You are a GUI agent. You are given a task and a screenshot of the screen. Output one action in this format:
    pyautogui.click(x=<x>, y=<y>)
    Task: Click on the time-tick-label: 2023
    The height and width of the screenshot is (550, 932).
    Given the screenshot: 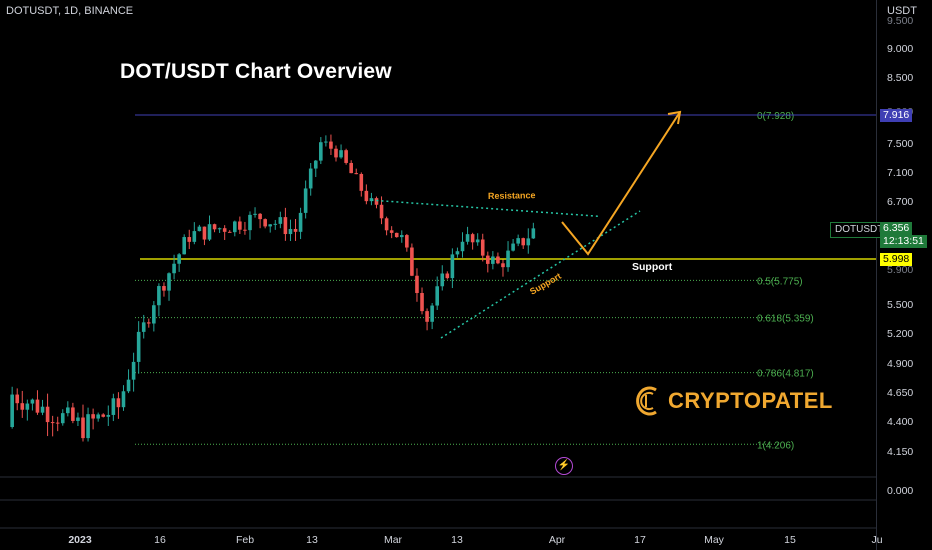 What is the action you would take?
    pyautogui.click(x=80, y=540)
    